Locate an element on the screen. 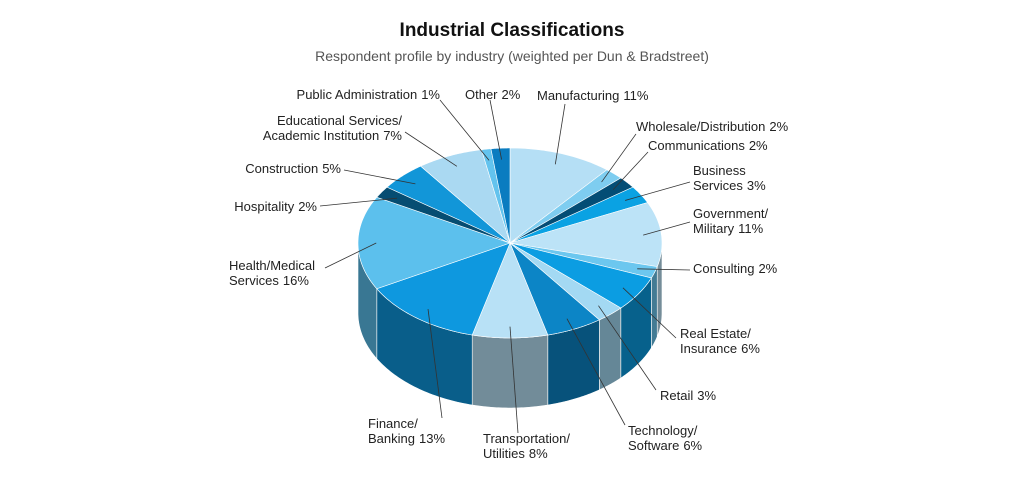  slice-label: Wholesale/Distribution 2% is located at coordinates (712, 126).